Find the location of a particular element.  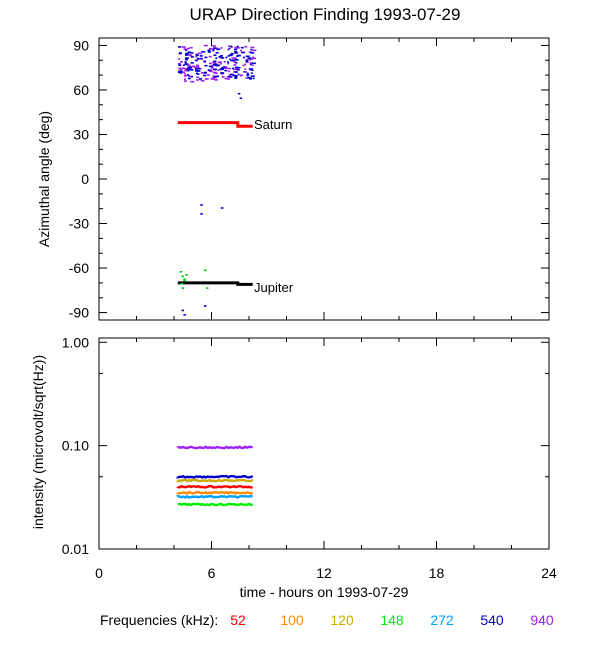

annotation-jupiter: Jupiter is located at coordinates (274, 287).